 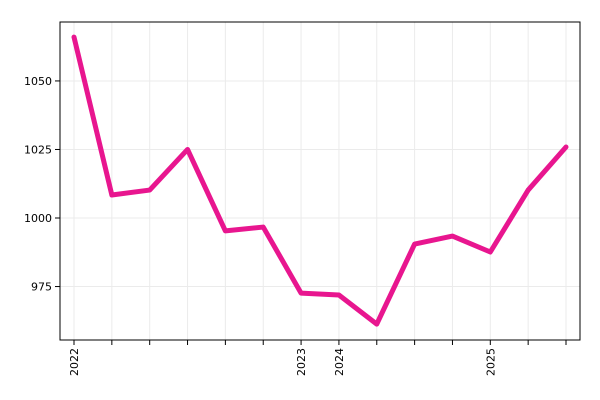 I want to click on x-tick-label: 2025, so click(x=490, y=362).